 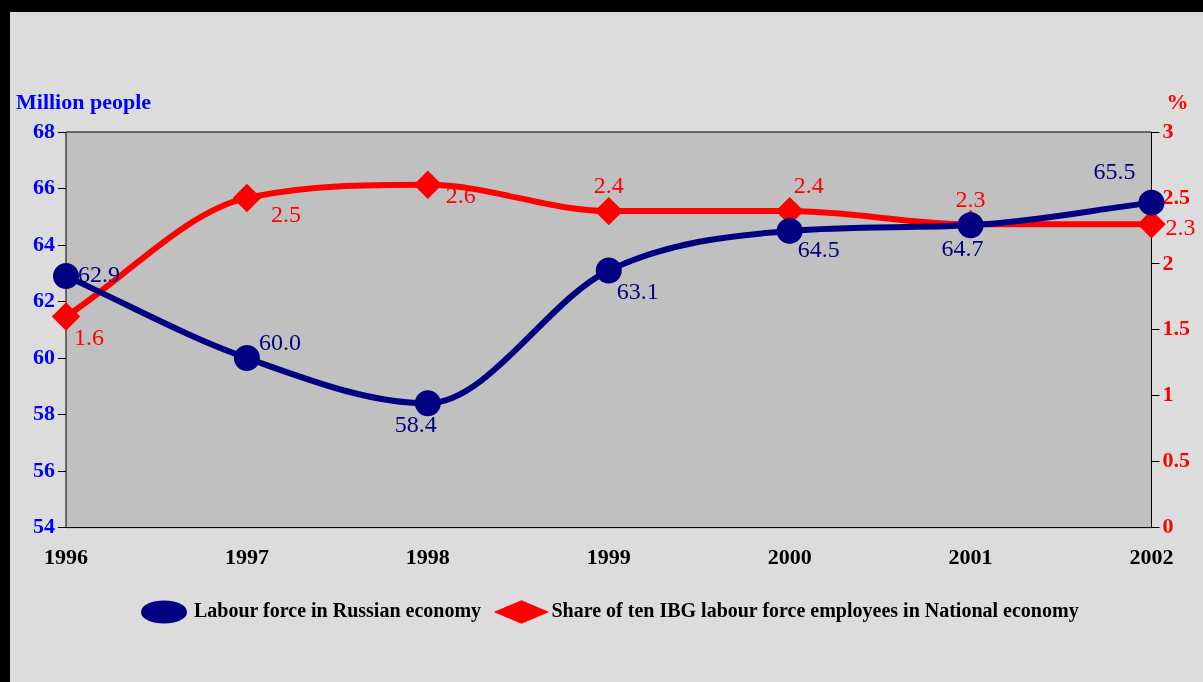 I want to click on data-label: 60.0, so click(x=279, y=342).